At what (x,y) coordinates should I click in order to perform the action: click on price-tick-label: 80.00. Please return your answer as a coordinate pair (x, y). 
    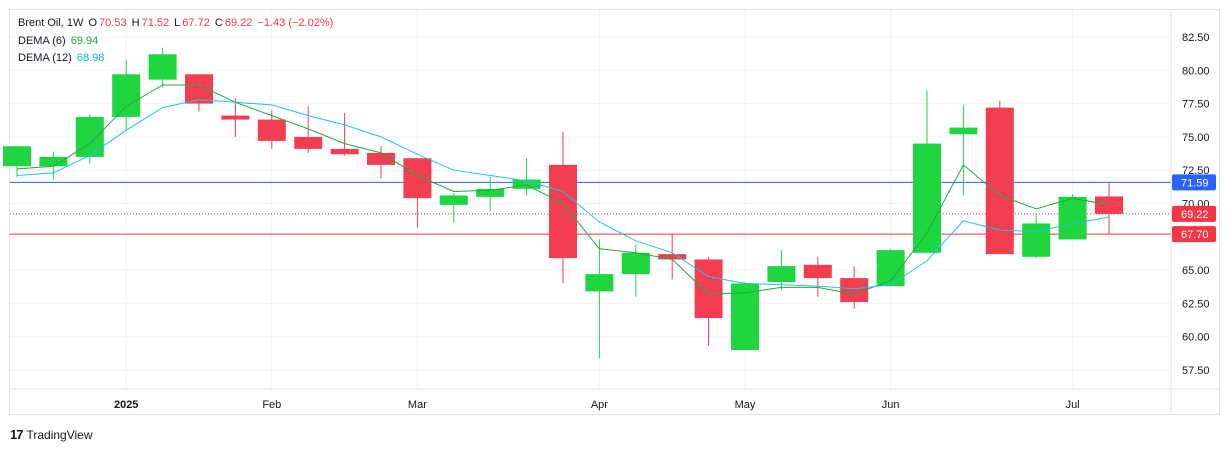
    Looking at the image, I should click on (1196, 71).